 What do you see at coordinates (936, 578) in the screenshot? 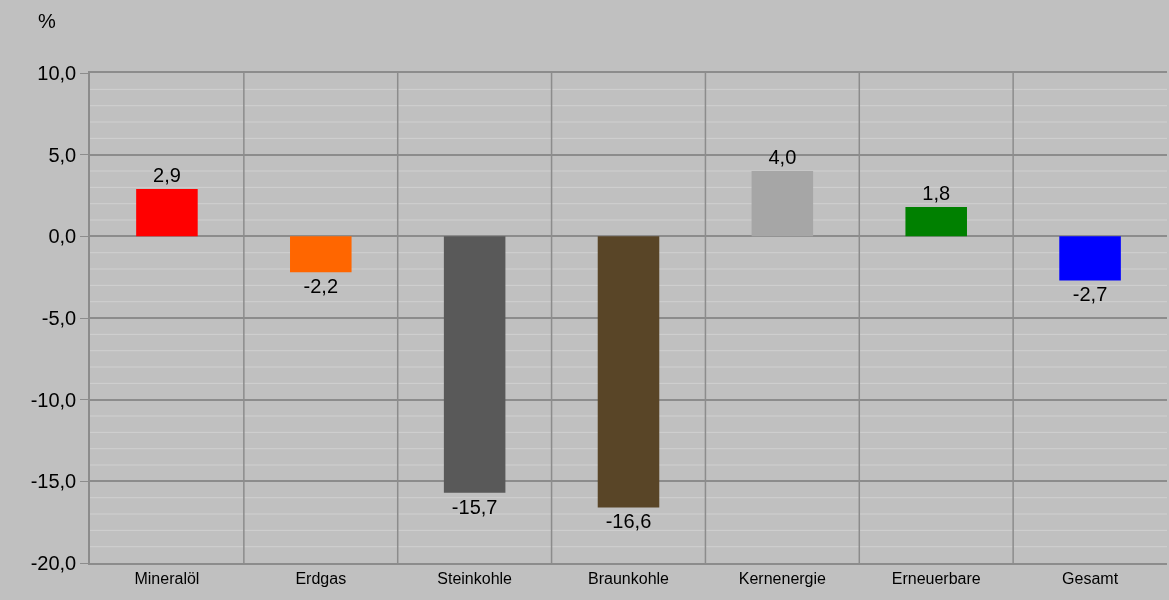
I see `x-tick-label: Erneuerbare` at bounding box center [936, 578].